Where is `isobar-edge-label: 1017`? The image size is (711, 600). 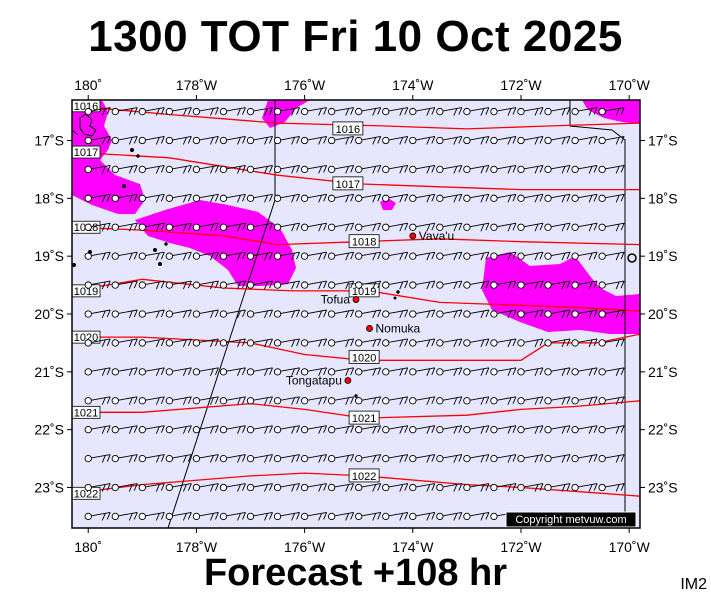
isobar-edge-label: 1017 is located at coordinates (86, 153).